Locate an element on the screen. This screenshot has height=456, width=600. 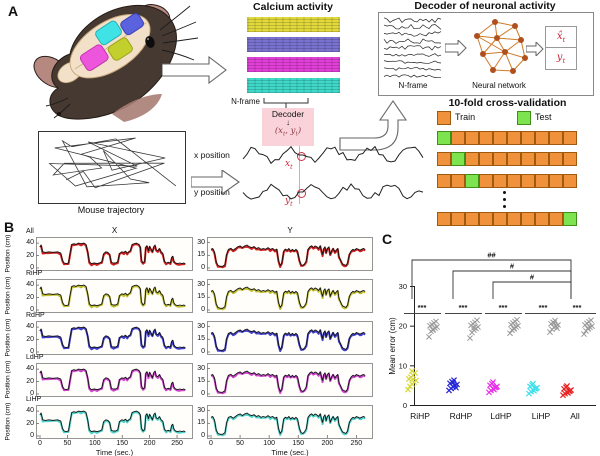
decoder-block: Decoder ↓ (xt, yt) is located at coordinates (288, 127).